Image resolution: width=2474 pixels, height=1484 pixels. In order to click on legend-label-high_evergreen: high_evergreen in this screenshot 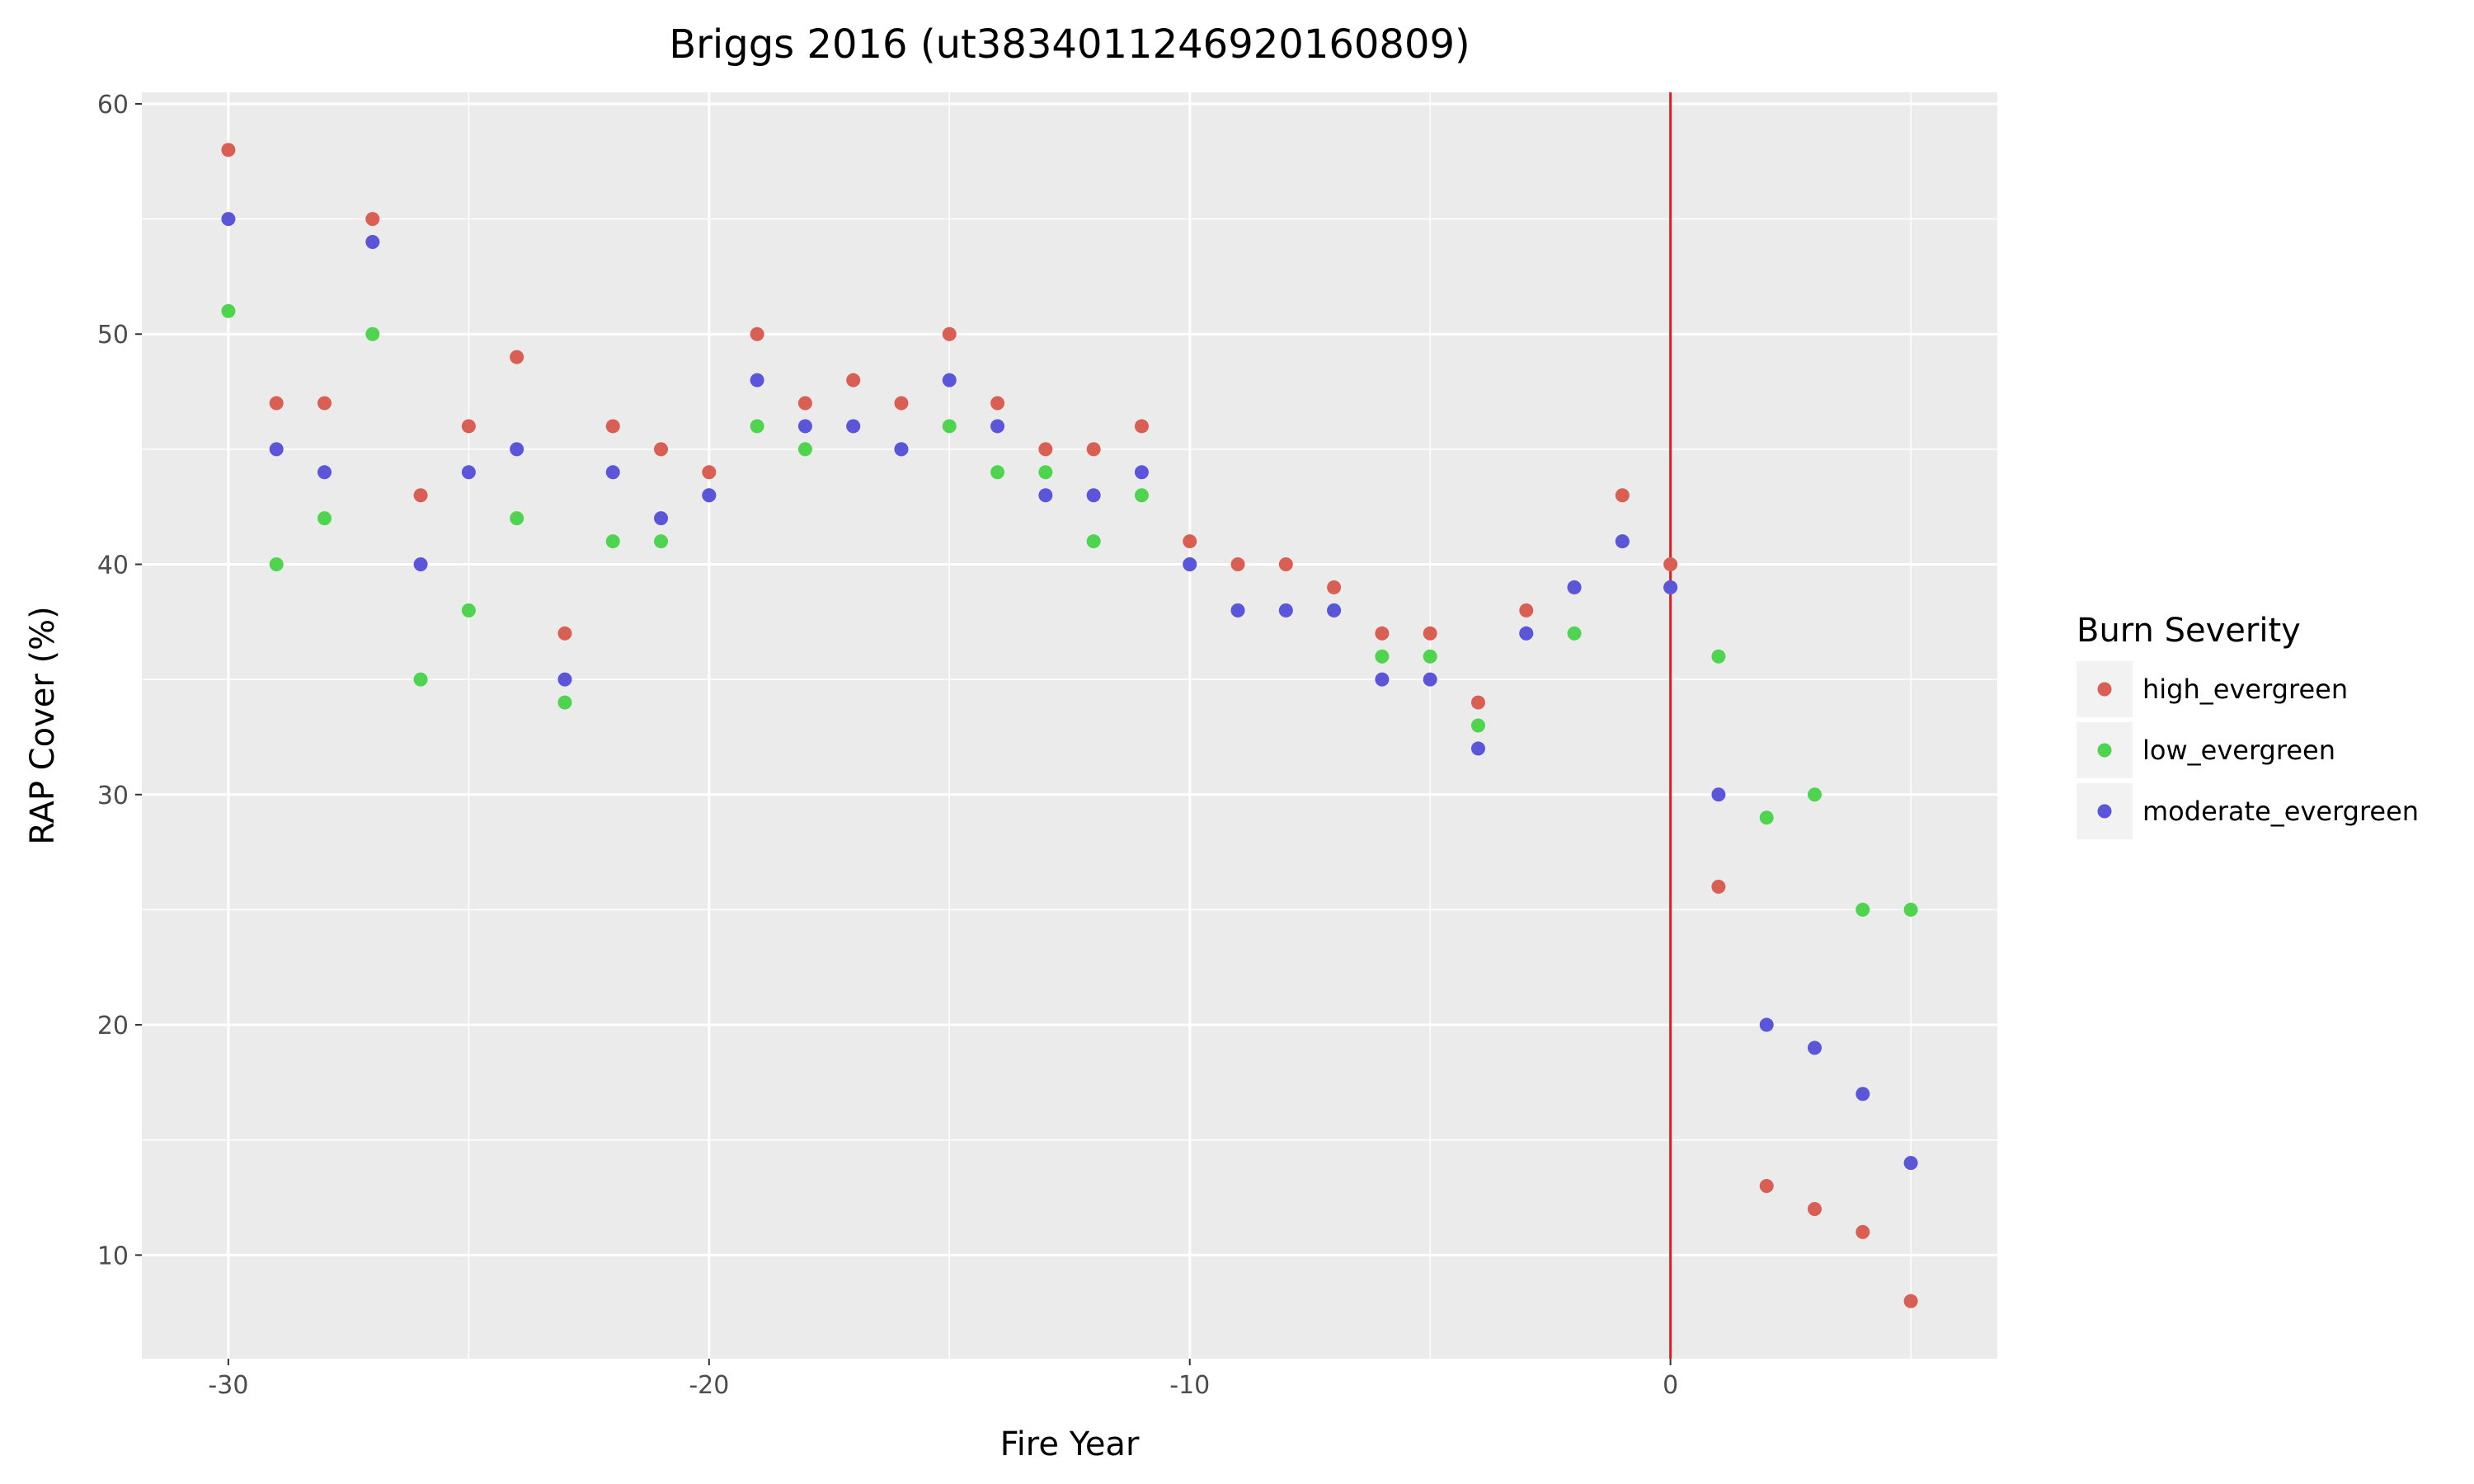, I will do `click(2245, 689)`.